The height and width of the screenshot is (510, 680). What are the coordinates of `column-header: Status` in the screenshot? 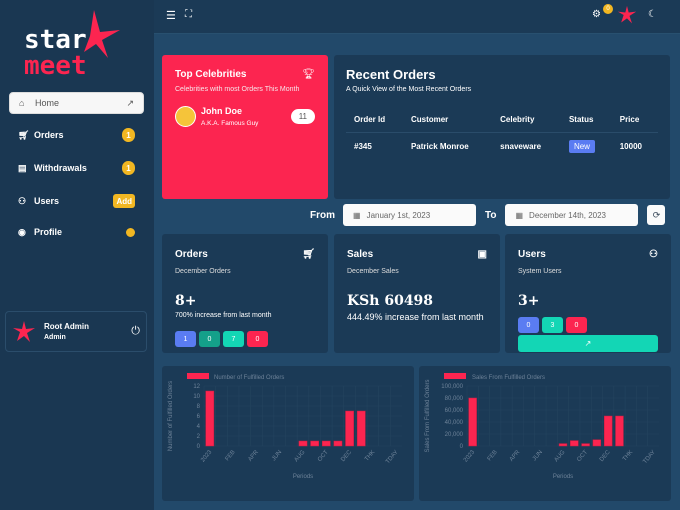 It's located at (586, 120).